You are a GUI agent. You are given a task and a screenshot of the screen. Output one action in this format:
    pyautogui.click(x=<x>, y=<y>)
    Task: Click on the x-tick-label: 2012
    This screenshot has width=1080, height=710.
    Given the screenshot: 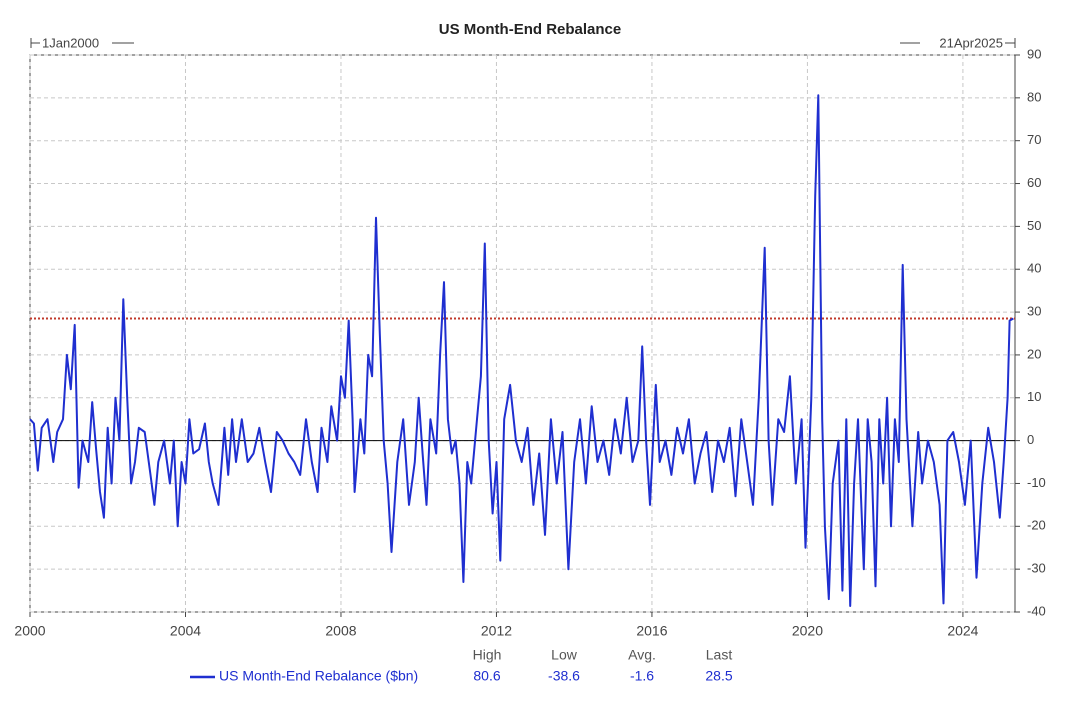 What is the action you would take?
    pyautogui.click(x=496, y=631)
    